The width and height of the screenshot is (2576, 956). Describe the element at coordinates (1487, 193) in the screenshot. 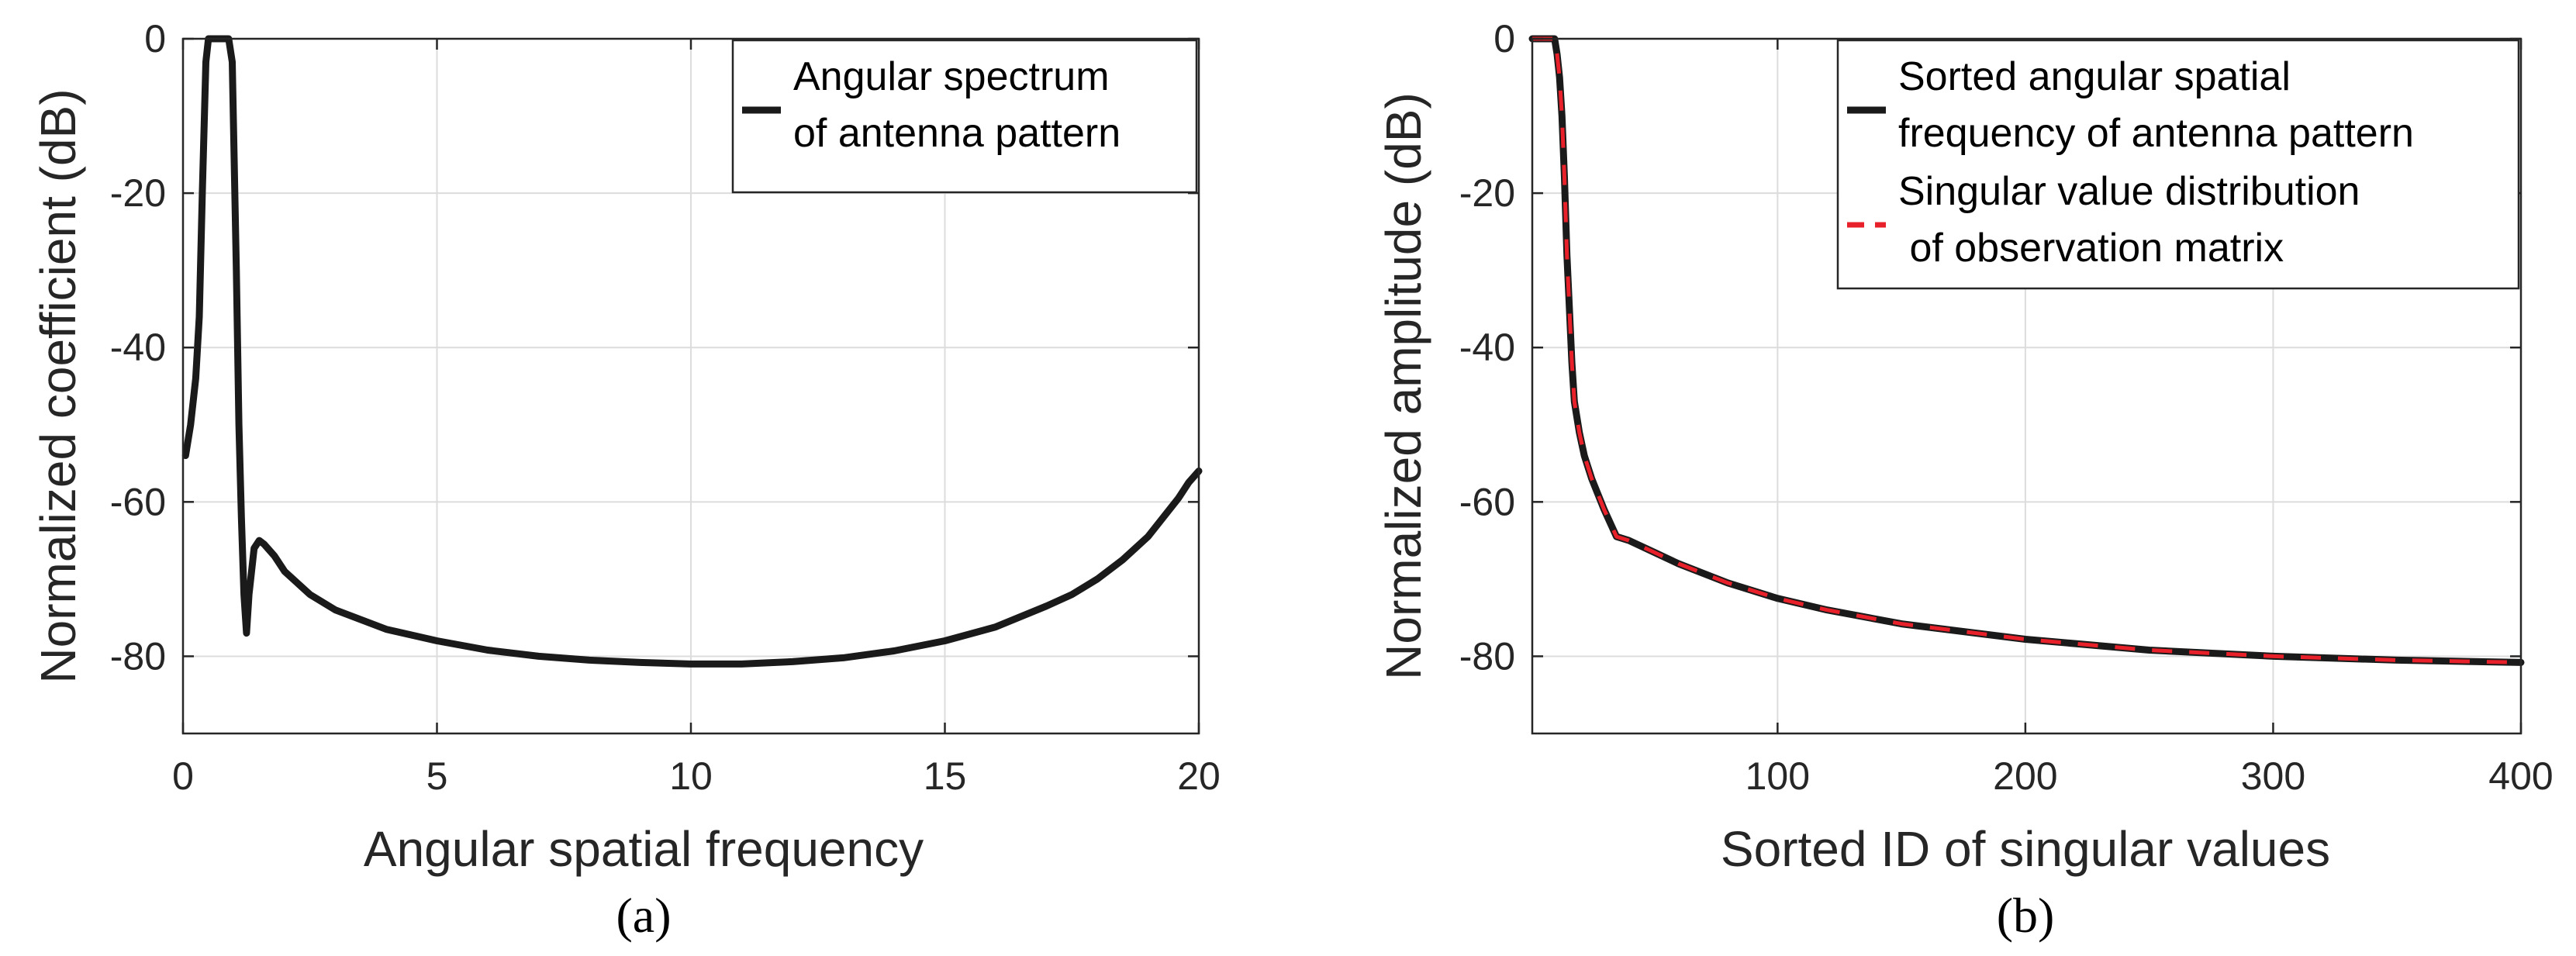

I see `chart-b-ytick-label-1: -20` at that location.